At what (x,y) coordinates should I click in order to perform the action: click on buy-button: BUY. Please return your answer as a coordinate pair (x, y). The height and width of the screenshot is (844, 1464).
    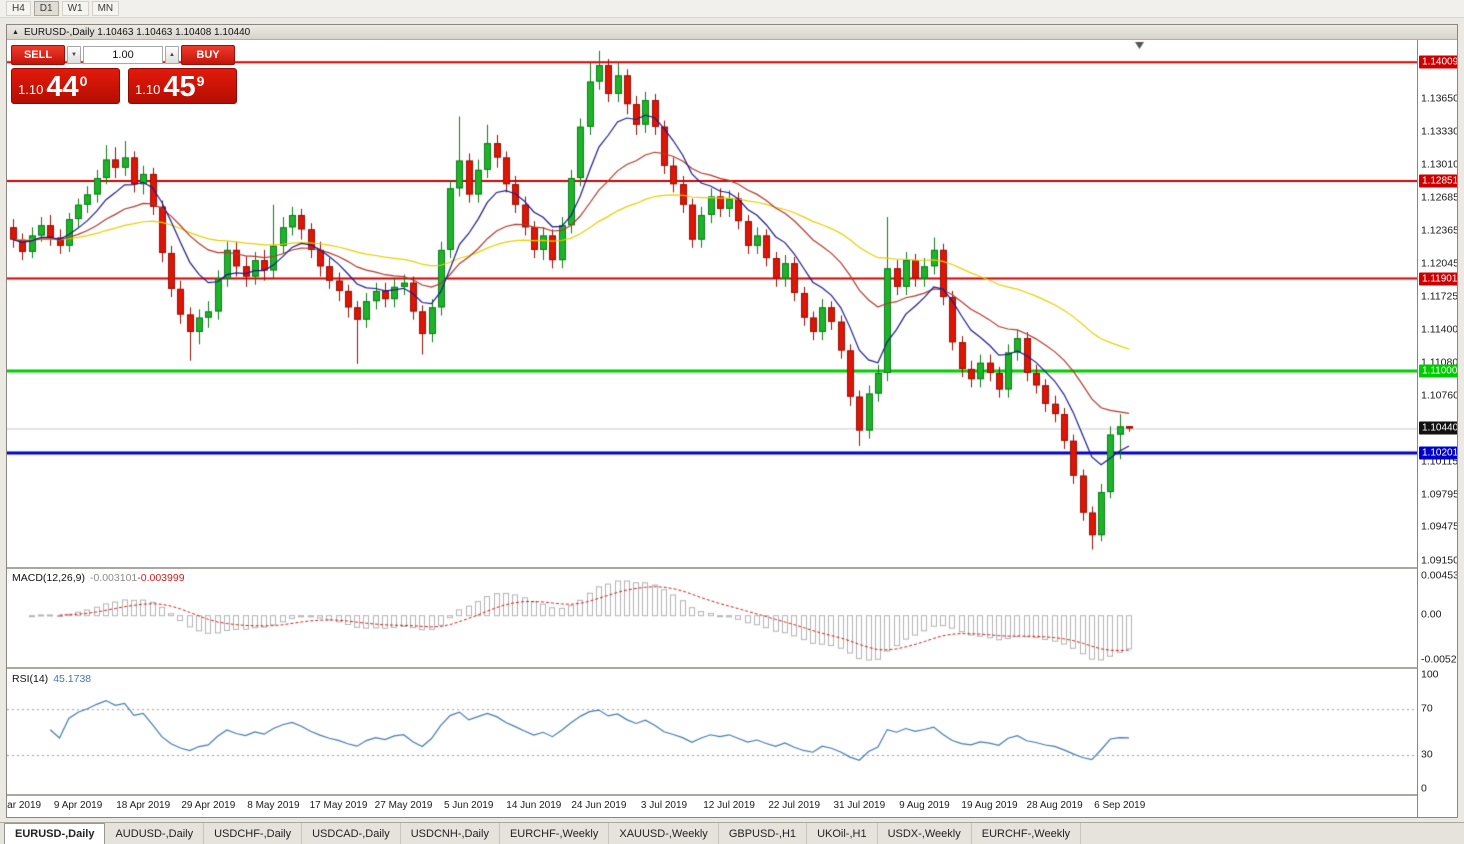
    Looking at the image, I should click on (208, 55).